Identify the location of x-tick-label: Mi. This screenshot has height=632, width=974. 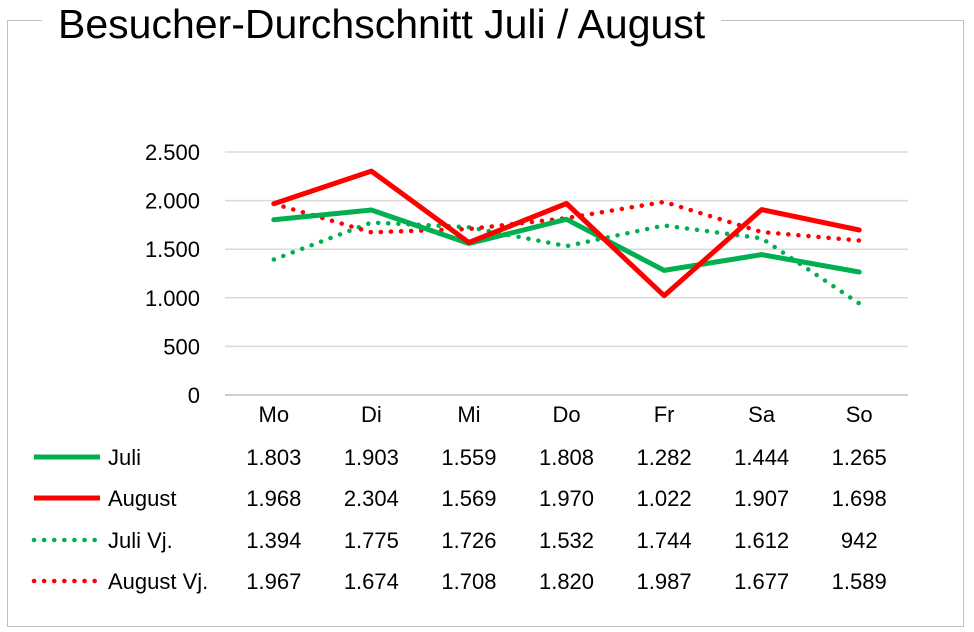
(468, 414).